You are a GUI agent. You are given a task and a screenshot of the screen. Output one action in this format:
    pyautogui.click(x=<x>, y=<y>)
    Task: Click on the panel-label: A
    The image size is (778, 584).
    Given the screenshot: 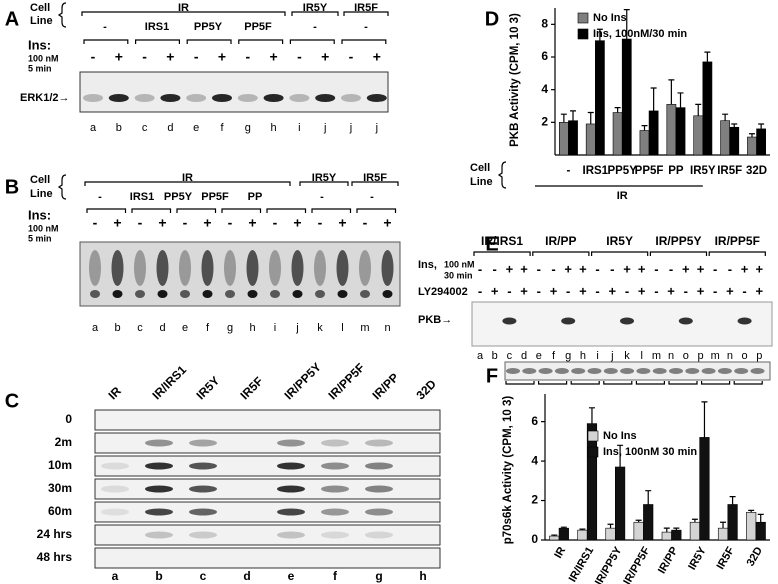 What is the action you would take?
    pyautogui.click(x=12, y=19)
    